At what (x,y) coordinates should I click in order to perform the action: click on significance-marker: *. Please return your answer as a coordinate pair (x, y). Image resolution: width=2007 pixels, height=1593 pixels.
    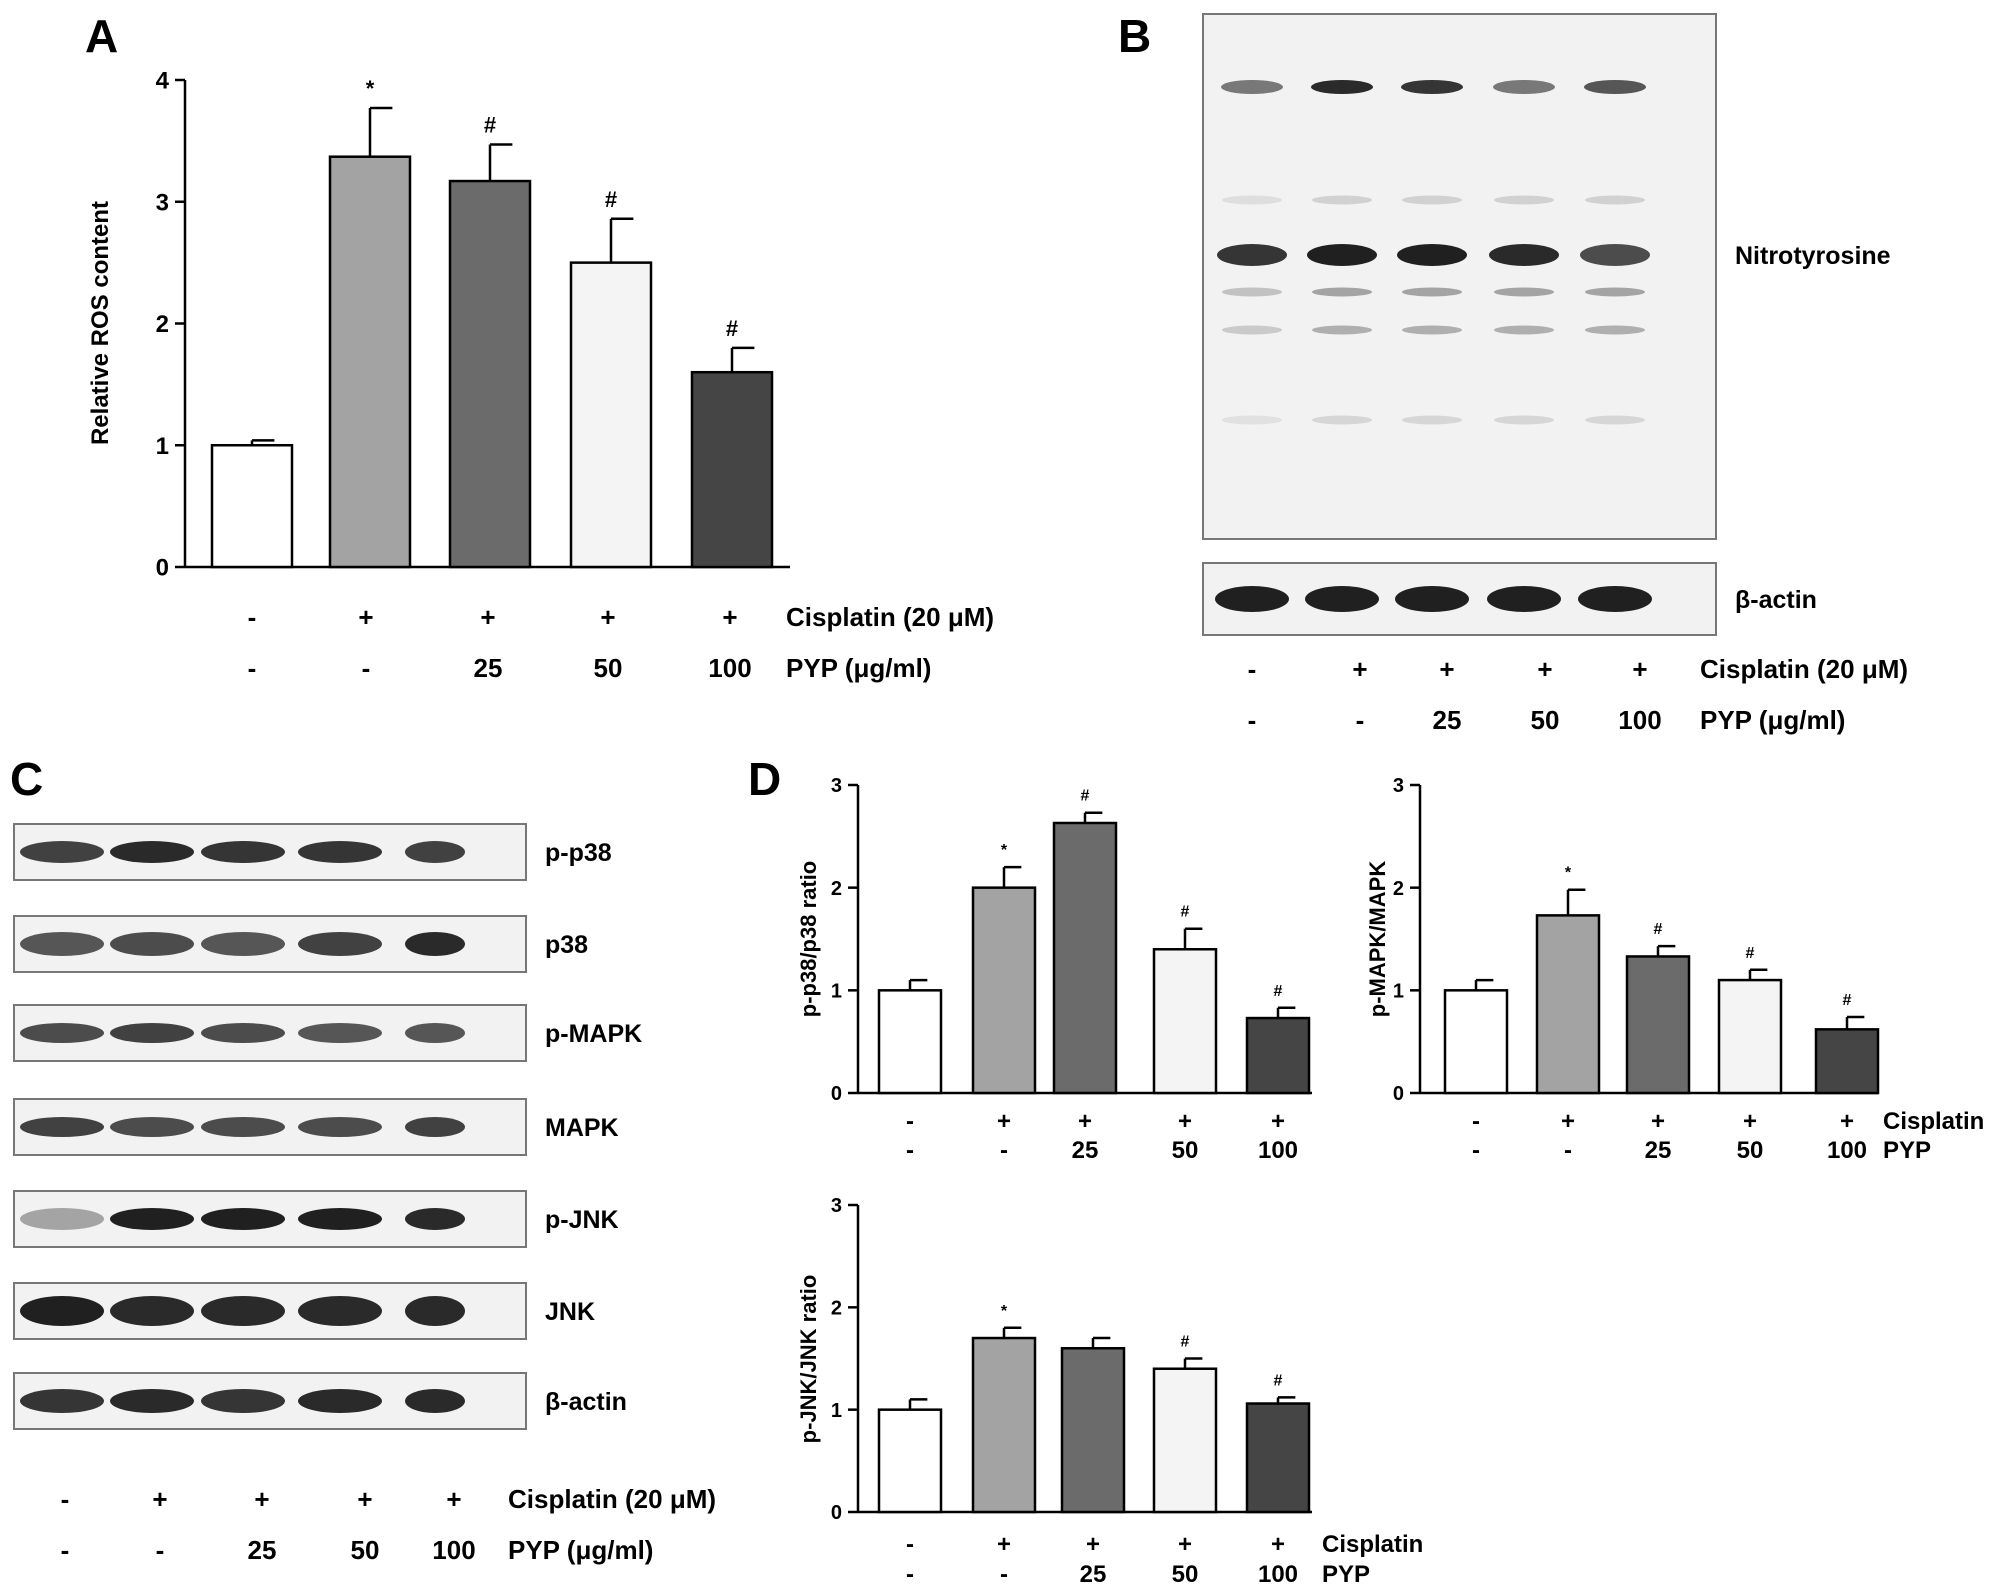
    Looking at the image, I should click on (1004, 1311).